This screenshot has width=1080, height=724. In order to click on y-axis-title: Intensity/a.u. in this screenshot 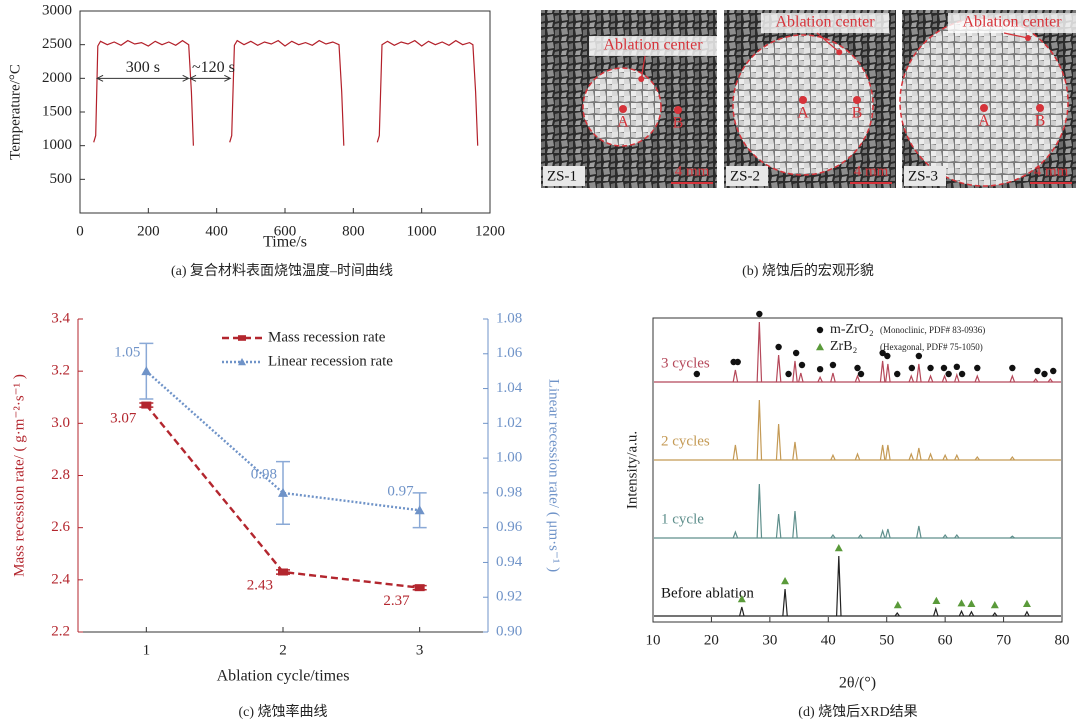, I will do `click(632, 470)`.